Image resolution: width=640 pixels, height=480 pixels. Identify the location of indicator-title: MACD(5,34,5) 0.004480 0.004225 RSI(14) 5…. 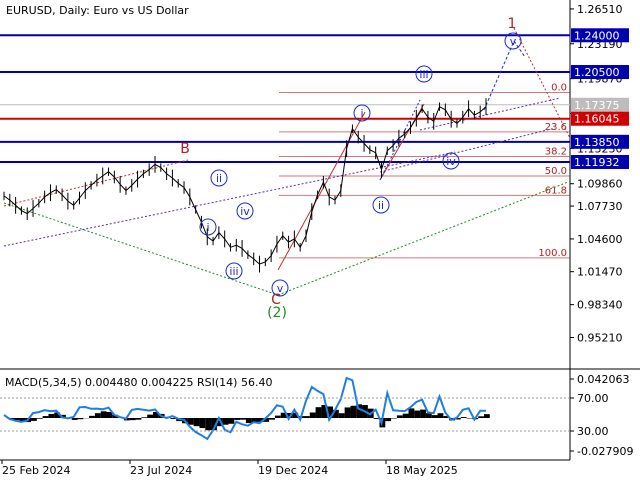
(138, 382).